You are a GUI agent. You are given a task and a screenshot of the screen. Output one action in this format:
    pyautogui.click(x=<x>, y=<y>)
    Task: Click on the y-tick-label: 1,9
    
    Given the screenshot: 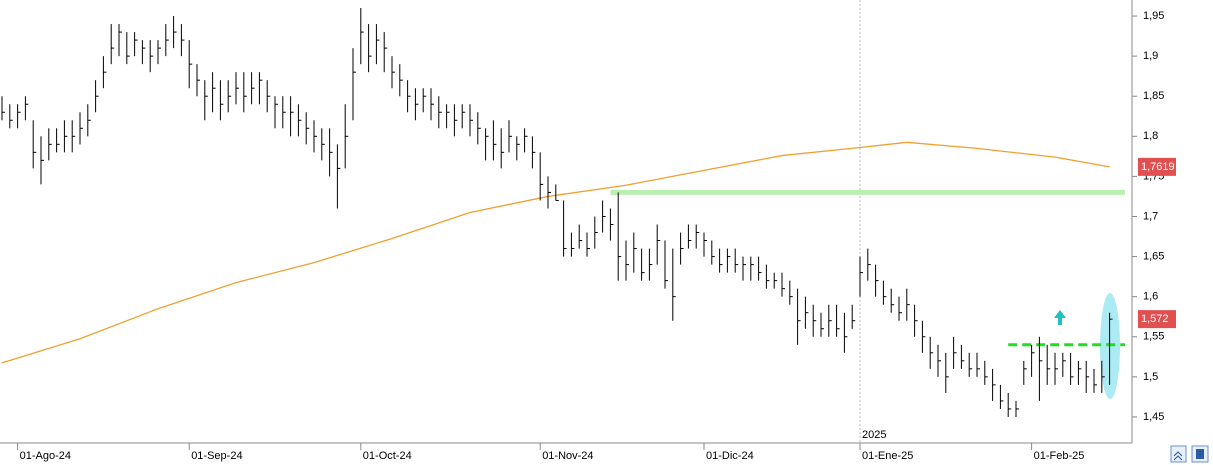 What is the action you would take?
    pyautogui.click(x=1150, y=56)
    